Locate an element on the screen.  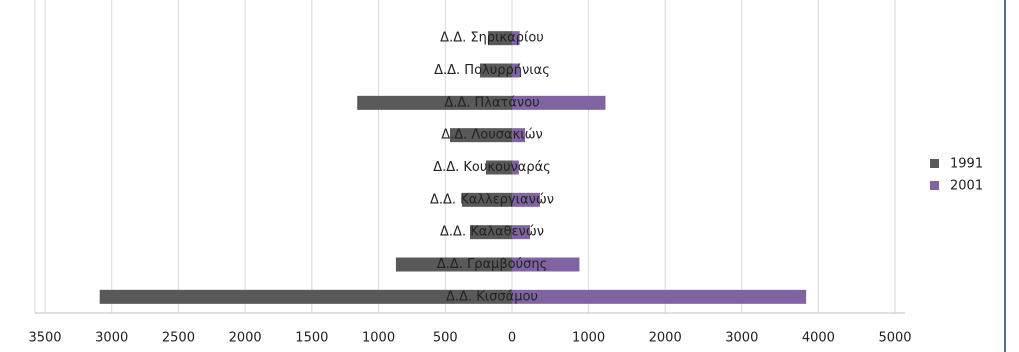
x2-tick-label: 2000 is located at coordinates (665, 338).